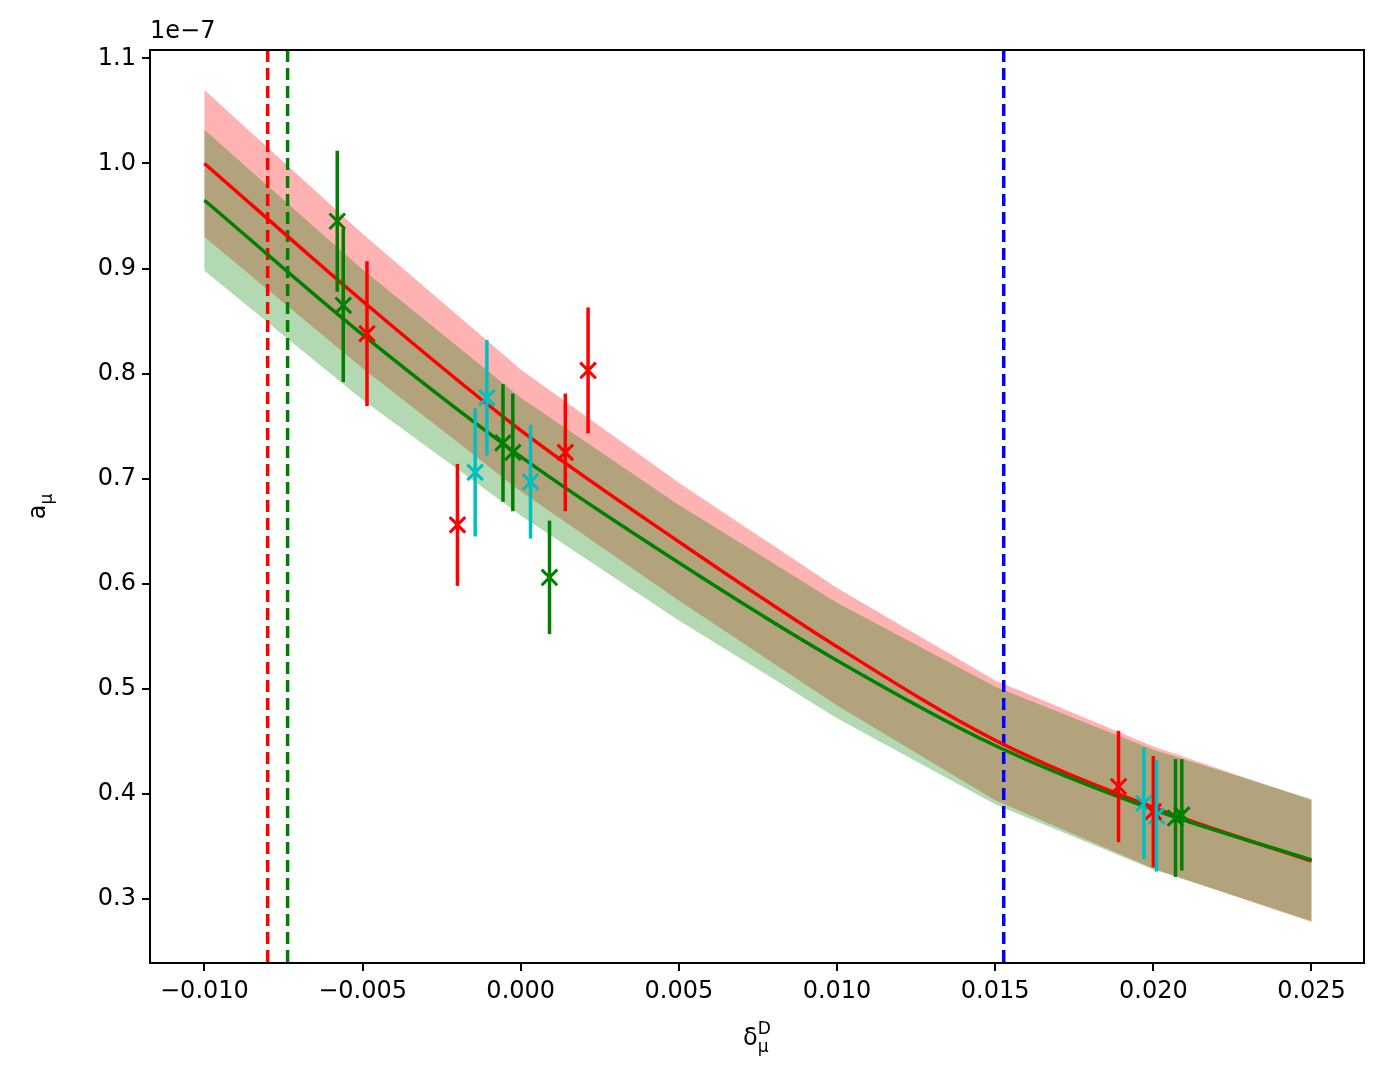  Describe the element at coordinates (116, 792) in the screenshot. I see `y-tick-label: 0.4` at that location.